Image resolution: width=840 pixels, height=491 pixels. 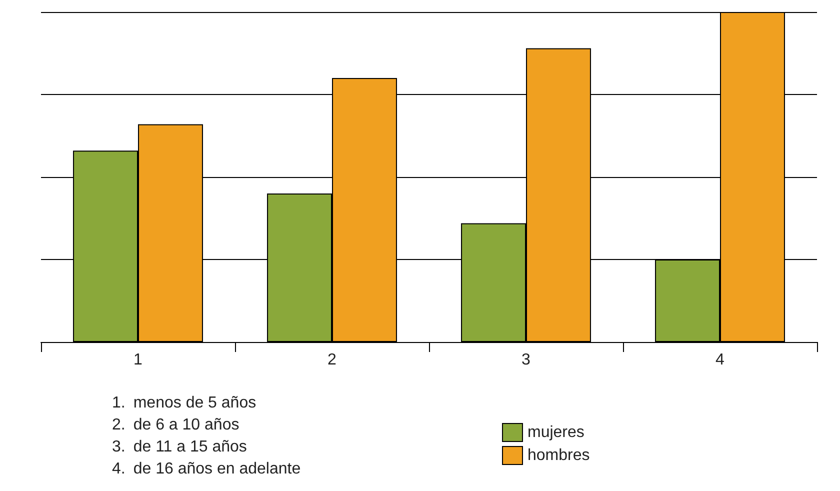 What do you see at coordinates (138, 360) in the screenshot?
I see `x-tick-label: 1` at bounding box center [138, 360].